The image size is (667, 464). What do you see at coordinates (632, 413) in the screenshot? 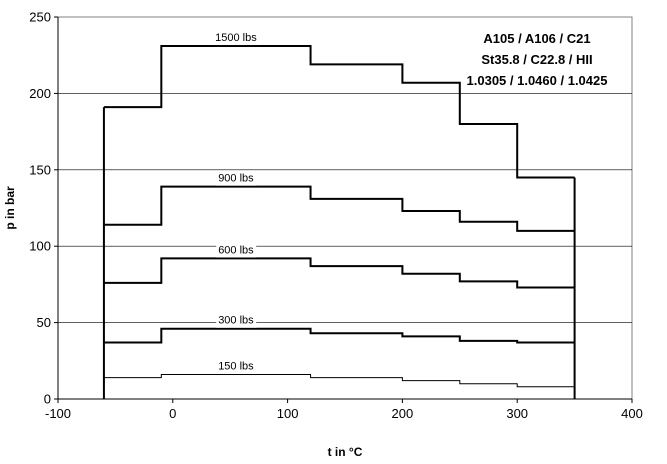
I see `x-tick-label: 400` at bounding box center [632, 413].